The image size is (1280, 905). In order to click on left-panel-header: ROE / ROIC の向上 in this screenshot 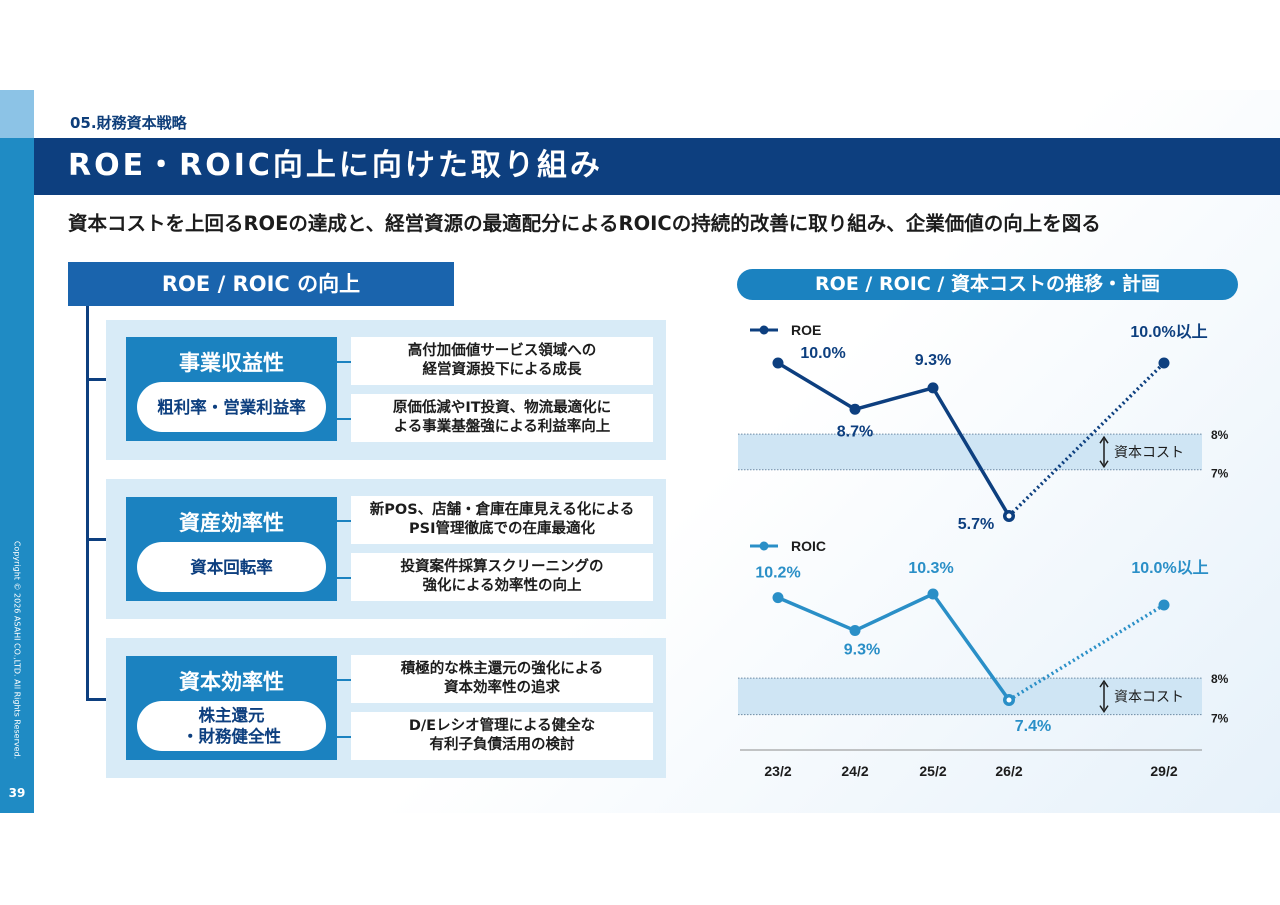, I will do `click(261, 284)`.